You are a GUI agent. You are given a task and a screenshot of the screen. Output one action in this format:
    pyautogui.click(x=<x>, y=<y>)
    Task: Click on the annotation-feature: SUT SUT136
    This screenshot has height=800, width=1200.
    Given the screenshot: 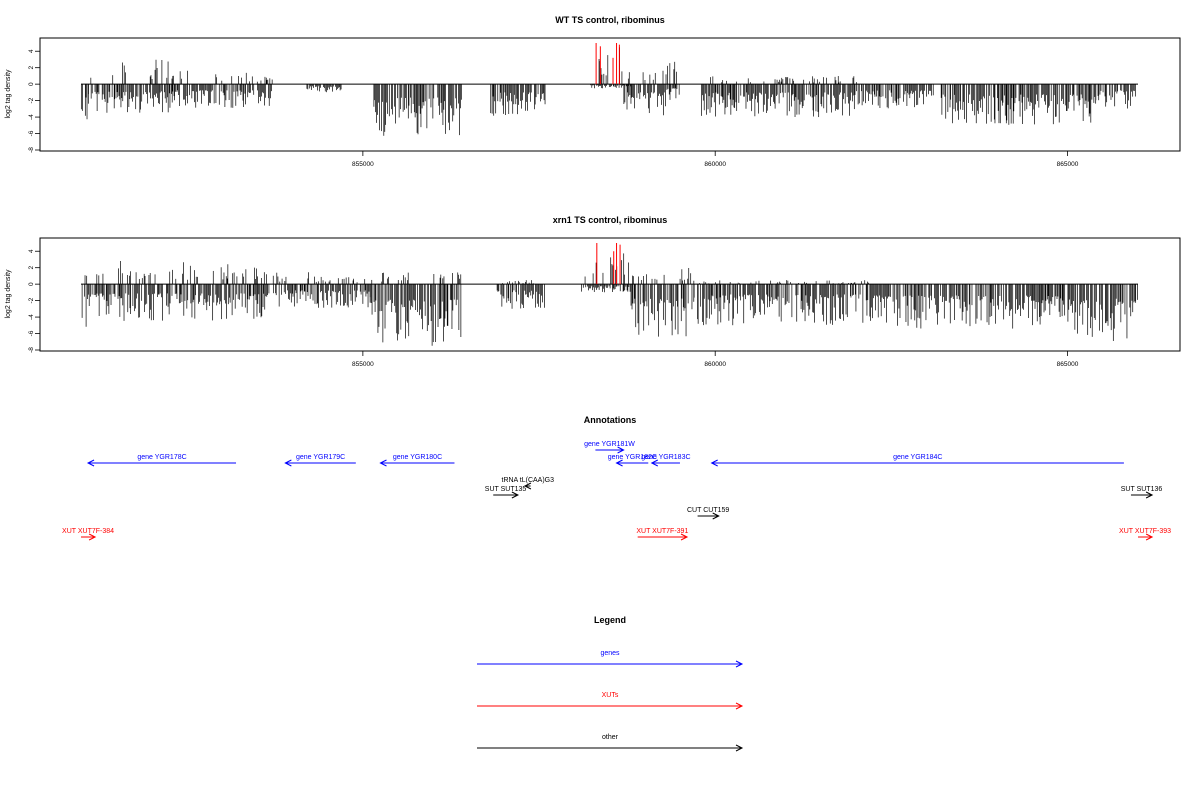 What is the action you would take?
    pyautogui.click(x=1142, y=492)
    